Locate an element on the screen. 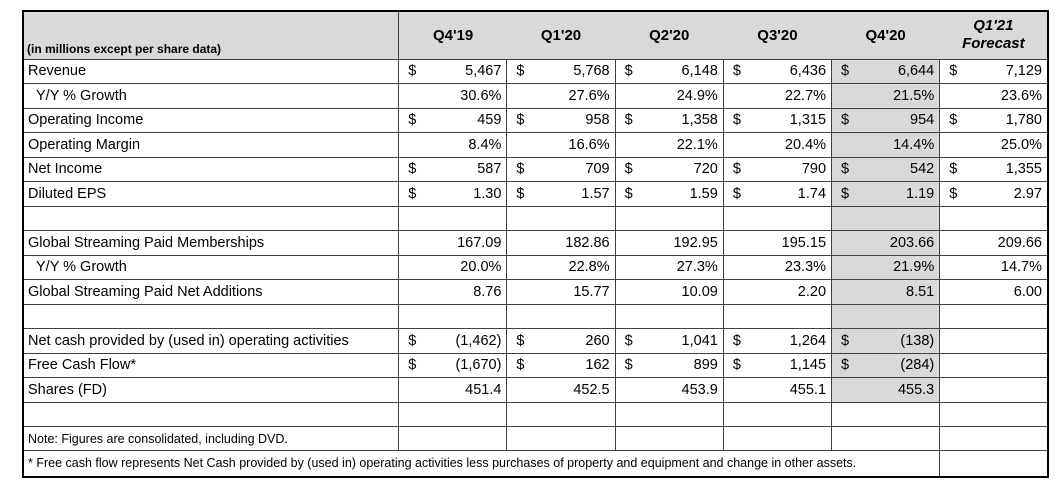  cell-y-y-growth-q419: 20.0% is located at coordinates (453, 267).